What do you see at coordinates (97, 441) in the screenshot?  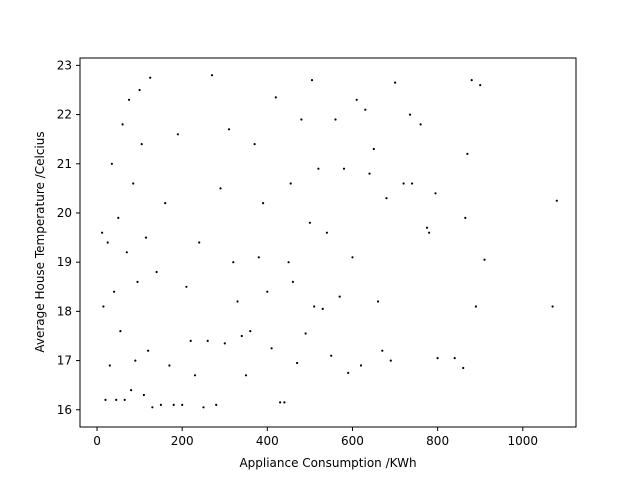 I see `x-tick-label: 0` at bounding box center [97, 441].